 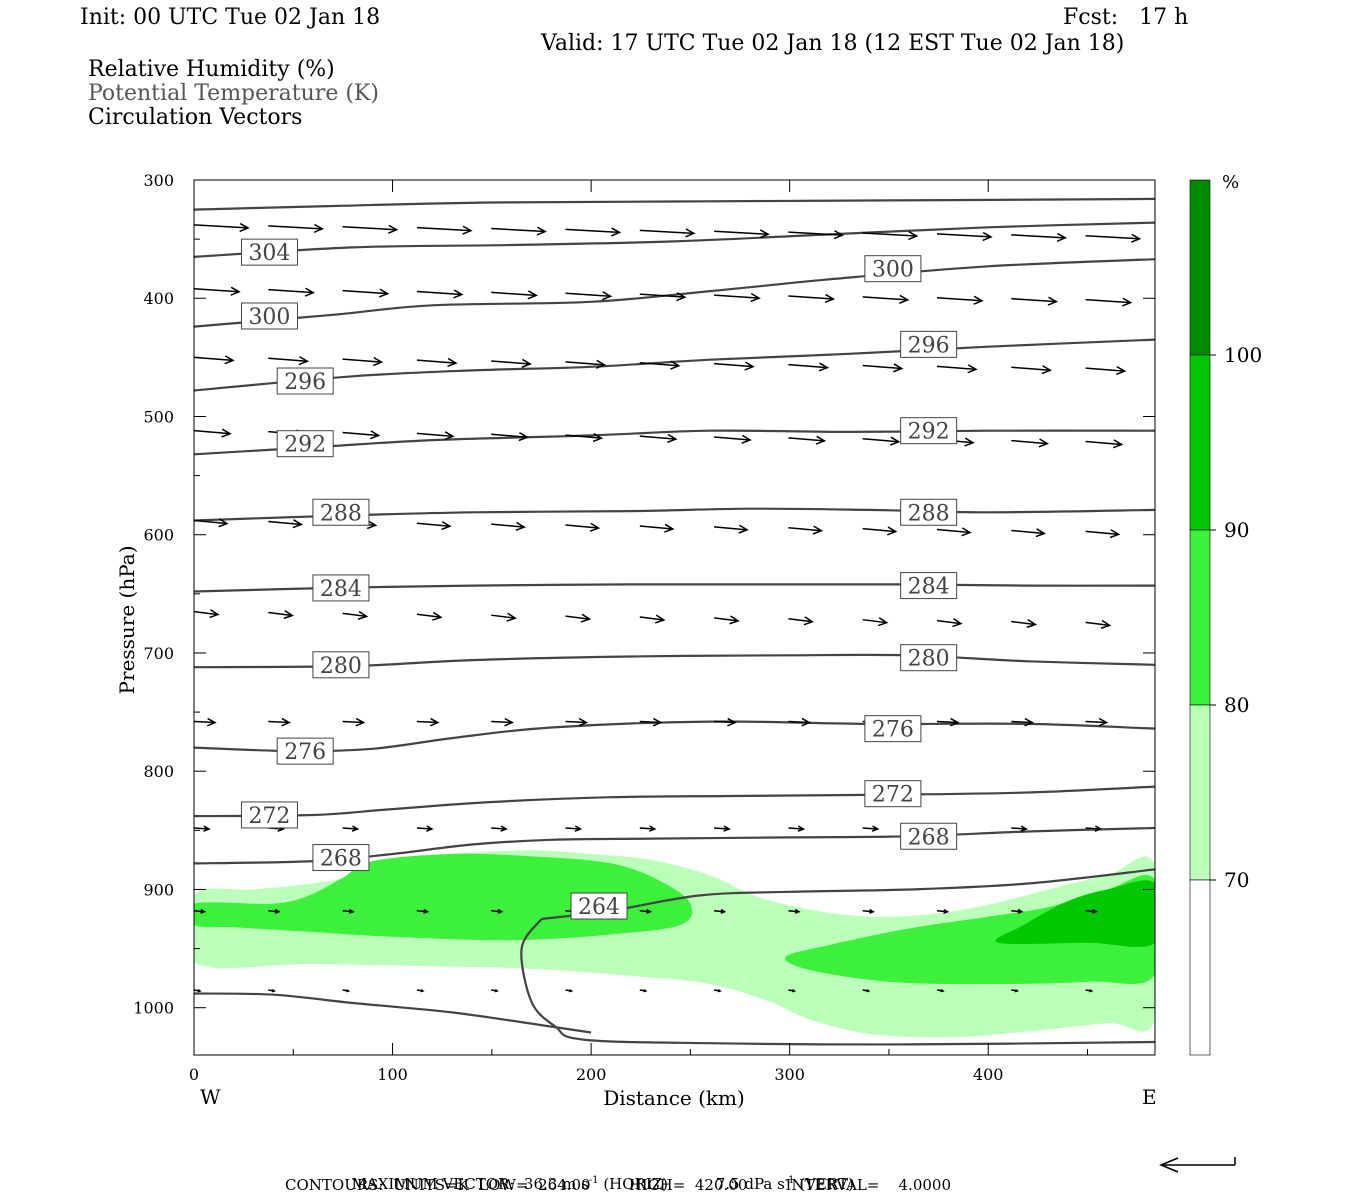 What do you see at coordinates (1236, 880) in the screenshot?
I see `colorbar-label-70: 70` at bounding box center [1236, 880].